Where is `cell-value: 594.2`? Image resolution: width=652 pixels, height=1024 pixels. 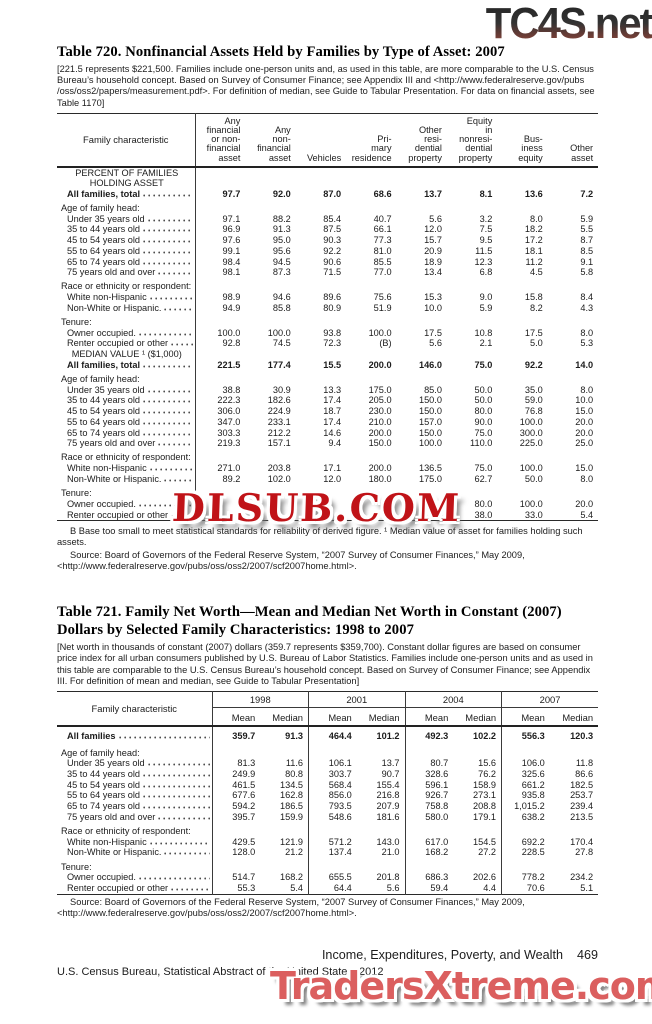 cell-value: 594.2 is located at coordinates (244, 806).